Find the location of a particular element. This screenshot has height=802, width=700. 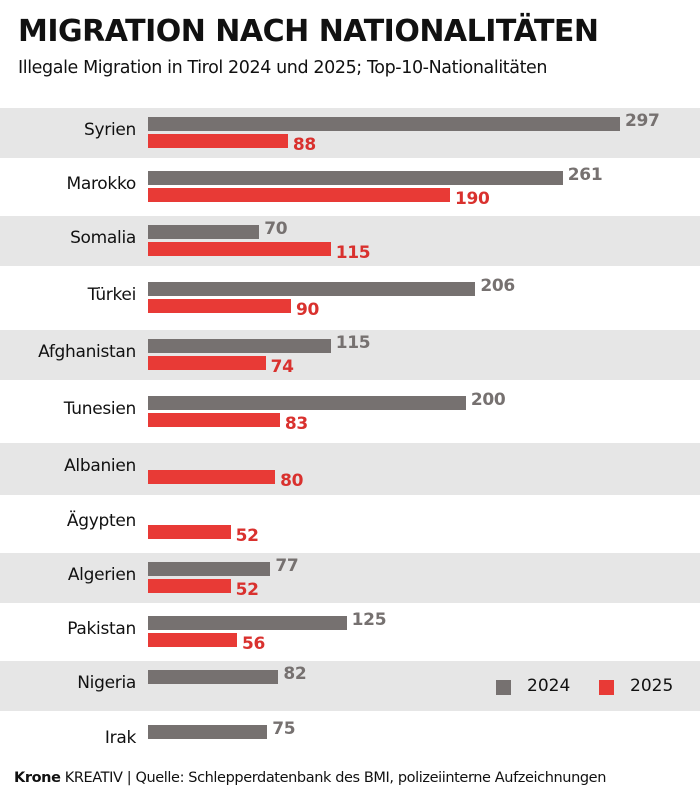

legend-label-2024: 2024 is located at coordinates (549, 686).